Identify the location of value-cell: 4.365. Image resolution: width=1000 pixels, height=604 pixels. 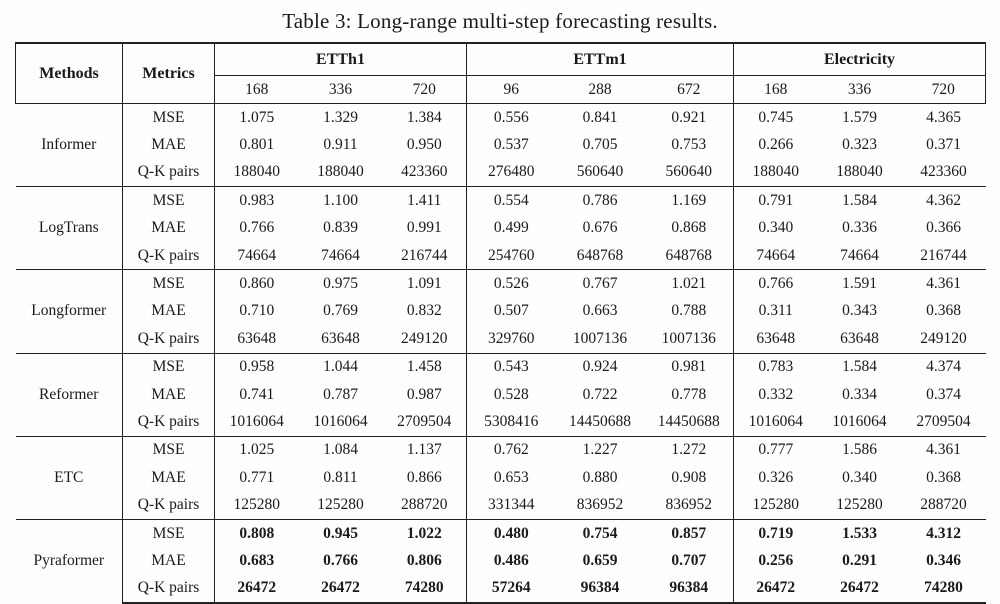
(943, 117).